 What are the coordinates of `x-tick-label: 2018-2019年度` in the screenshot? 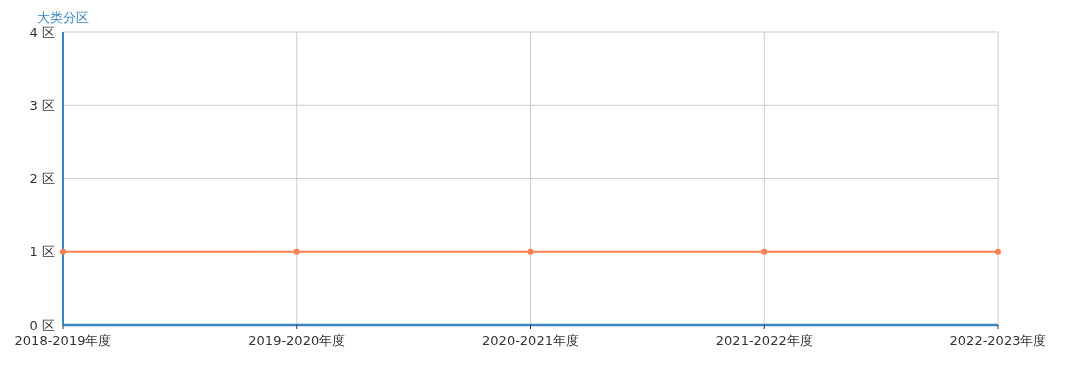 It's located at (63, 340).